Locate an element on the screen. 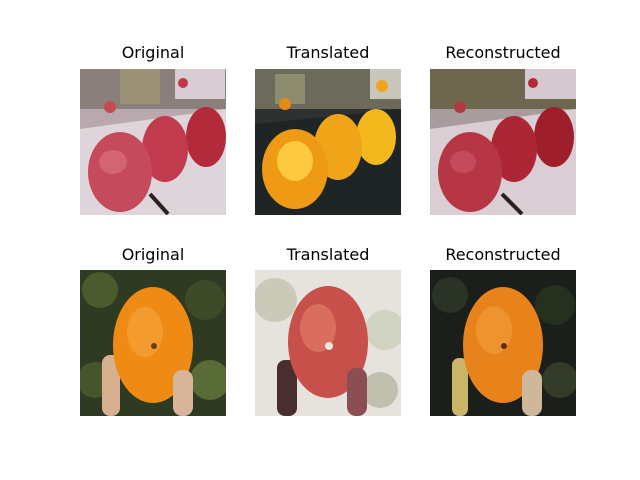  image-reconstructed-apples is located at coordinates (503, 142).